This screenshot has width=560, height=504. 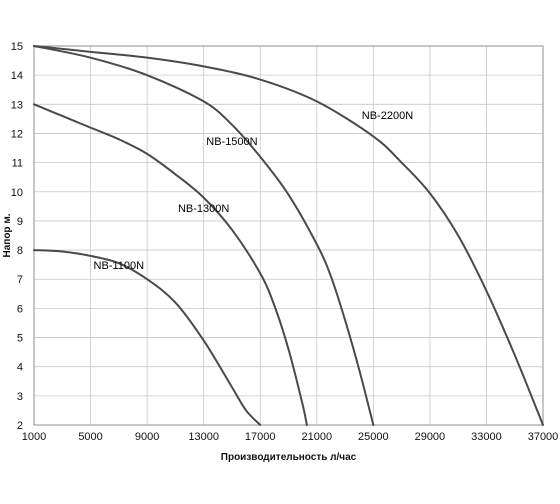 I want to click on y-axis-title: Напор м., so click(x=7, y=235).